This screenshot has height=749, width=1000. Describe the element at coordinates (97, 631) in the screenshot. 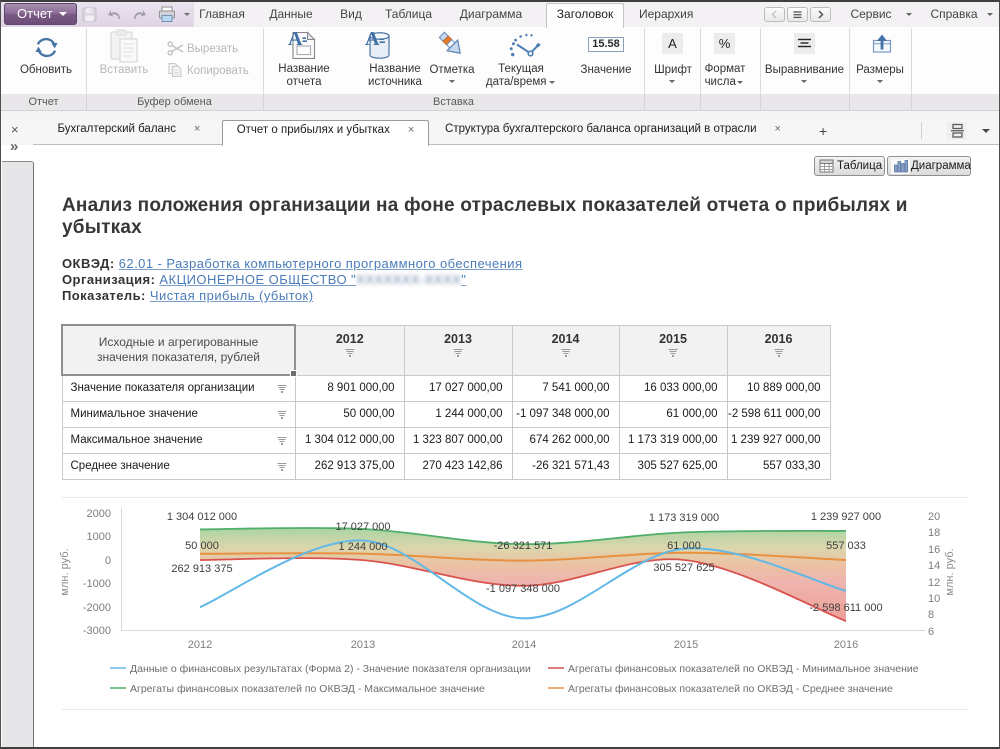

I see `svg-text: -3000` at that location.